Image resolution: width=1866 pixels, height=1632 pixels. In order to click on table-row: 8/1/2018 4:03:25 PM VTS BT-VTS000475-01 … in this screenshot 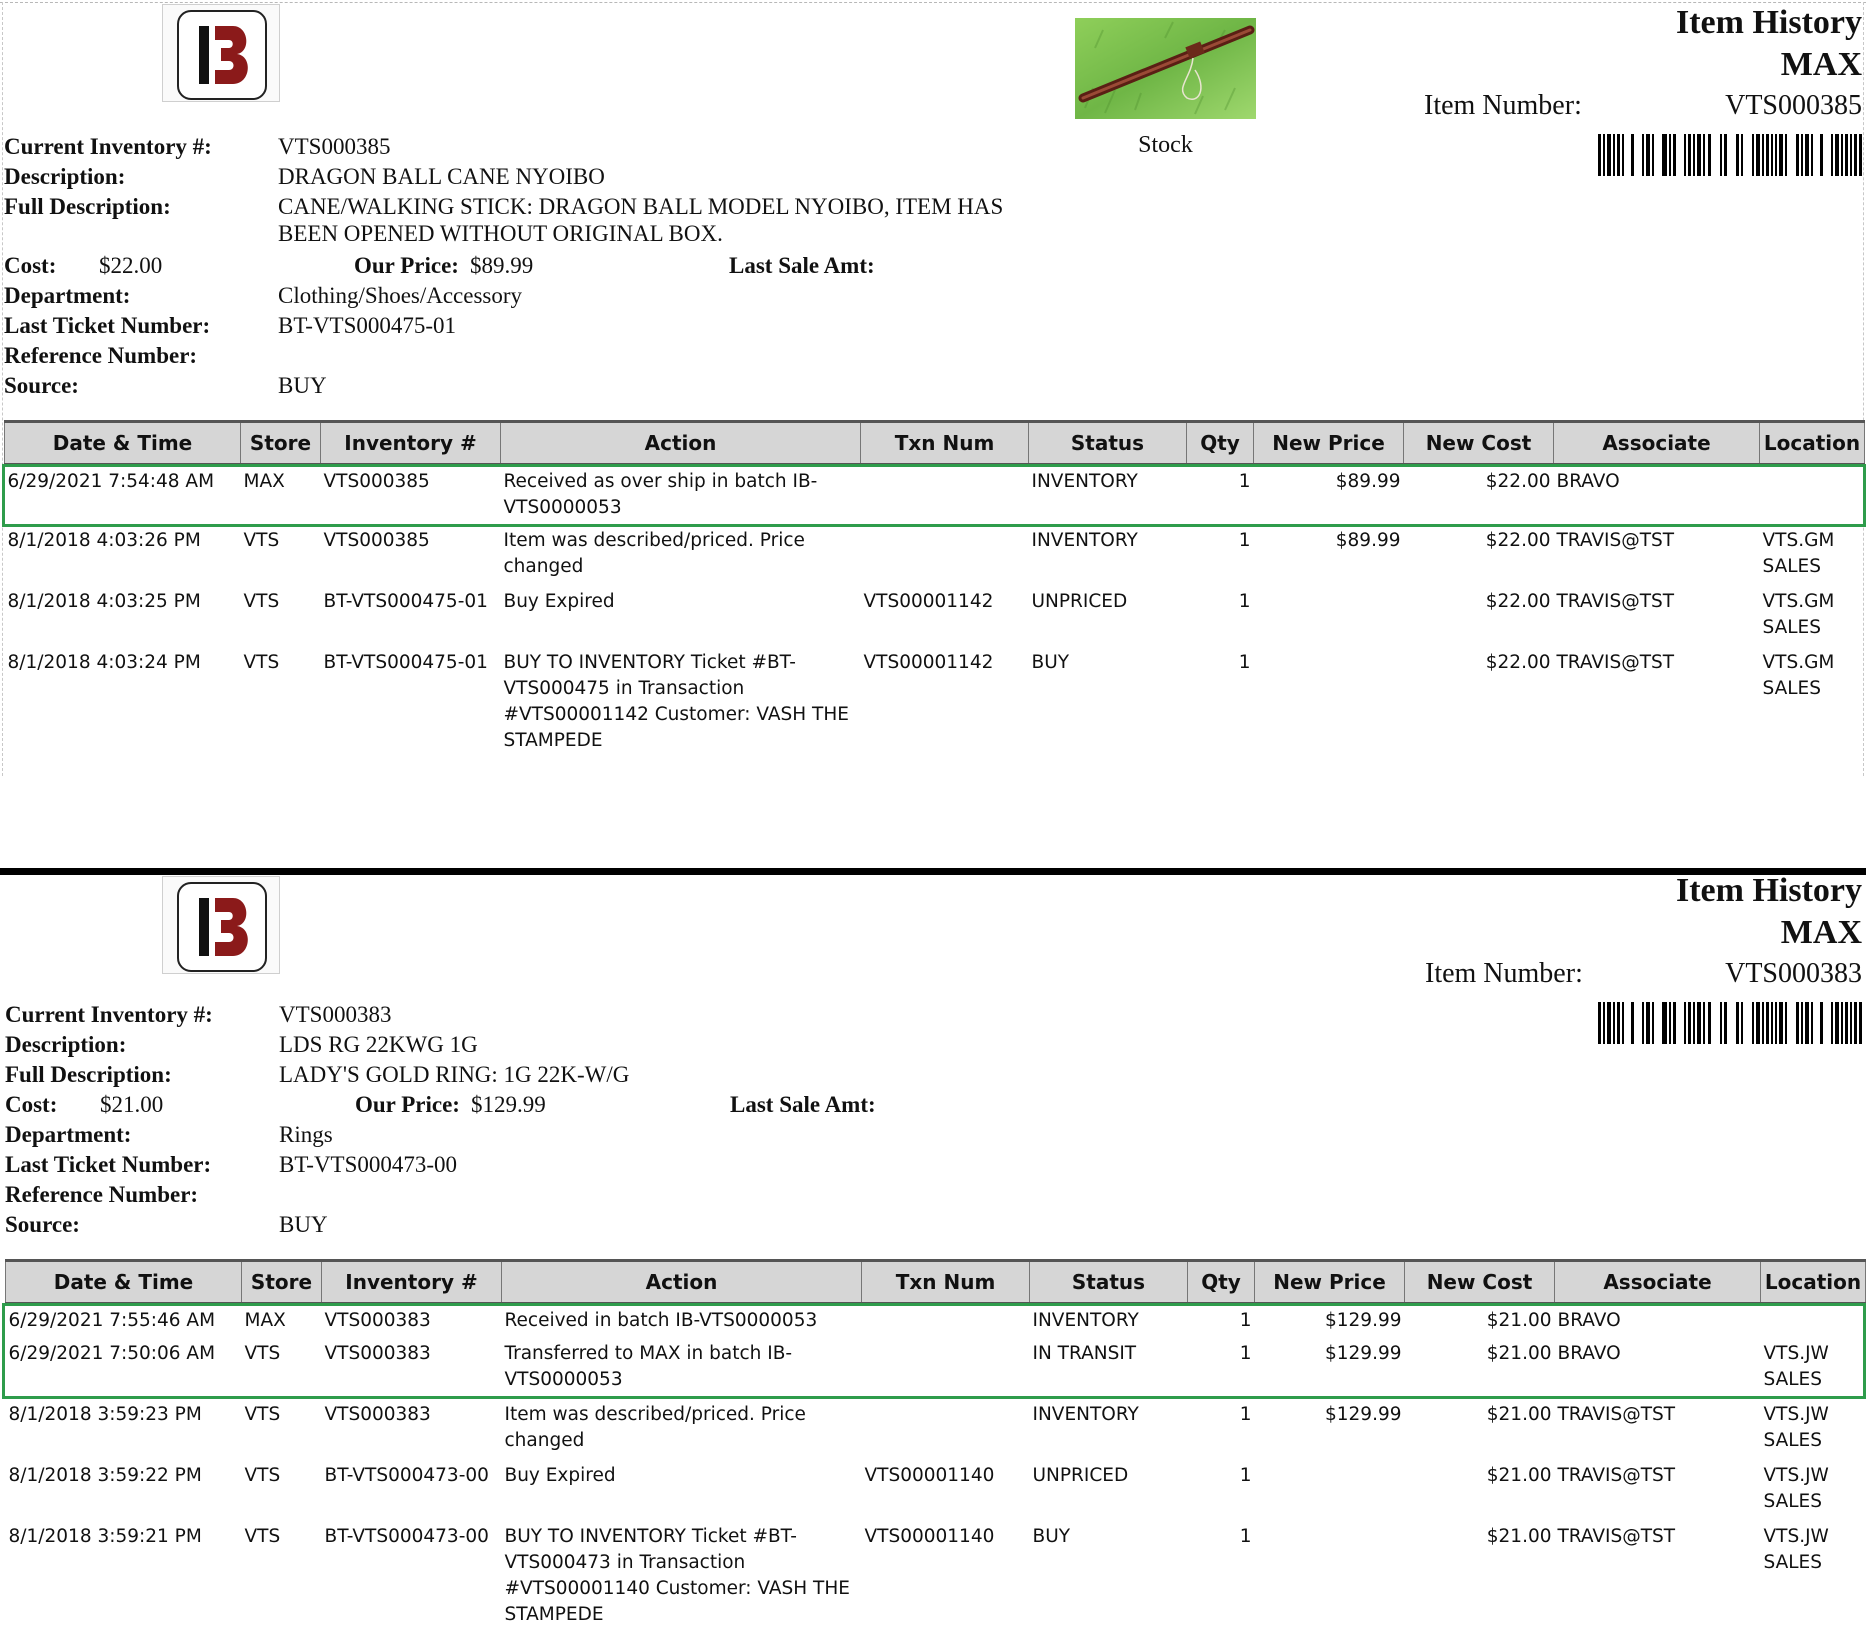, I will do `click(935, 615)`.